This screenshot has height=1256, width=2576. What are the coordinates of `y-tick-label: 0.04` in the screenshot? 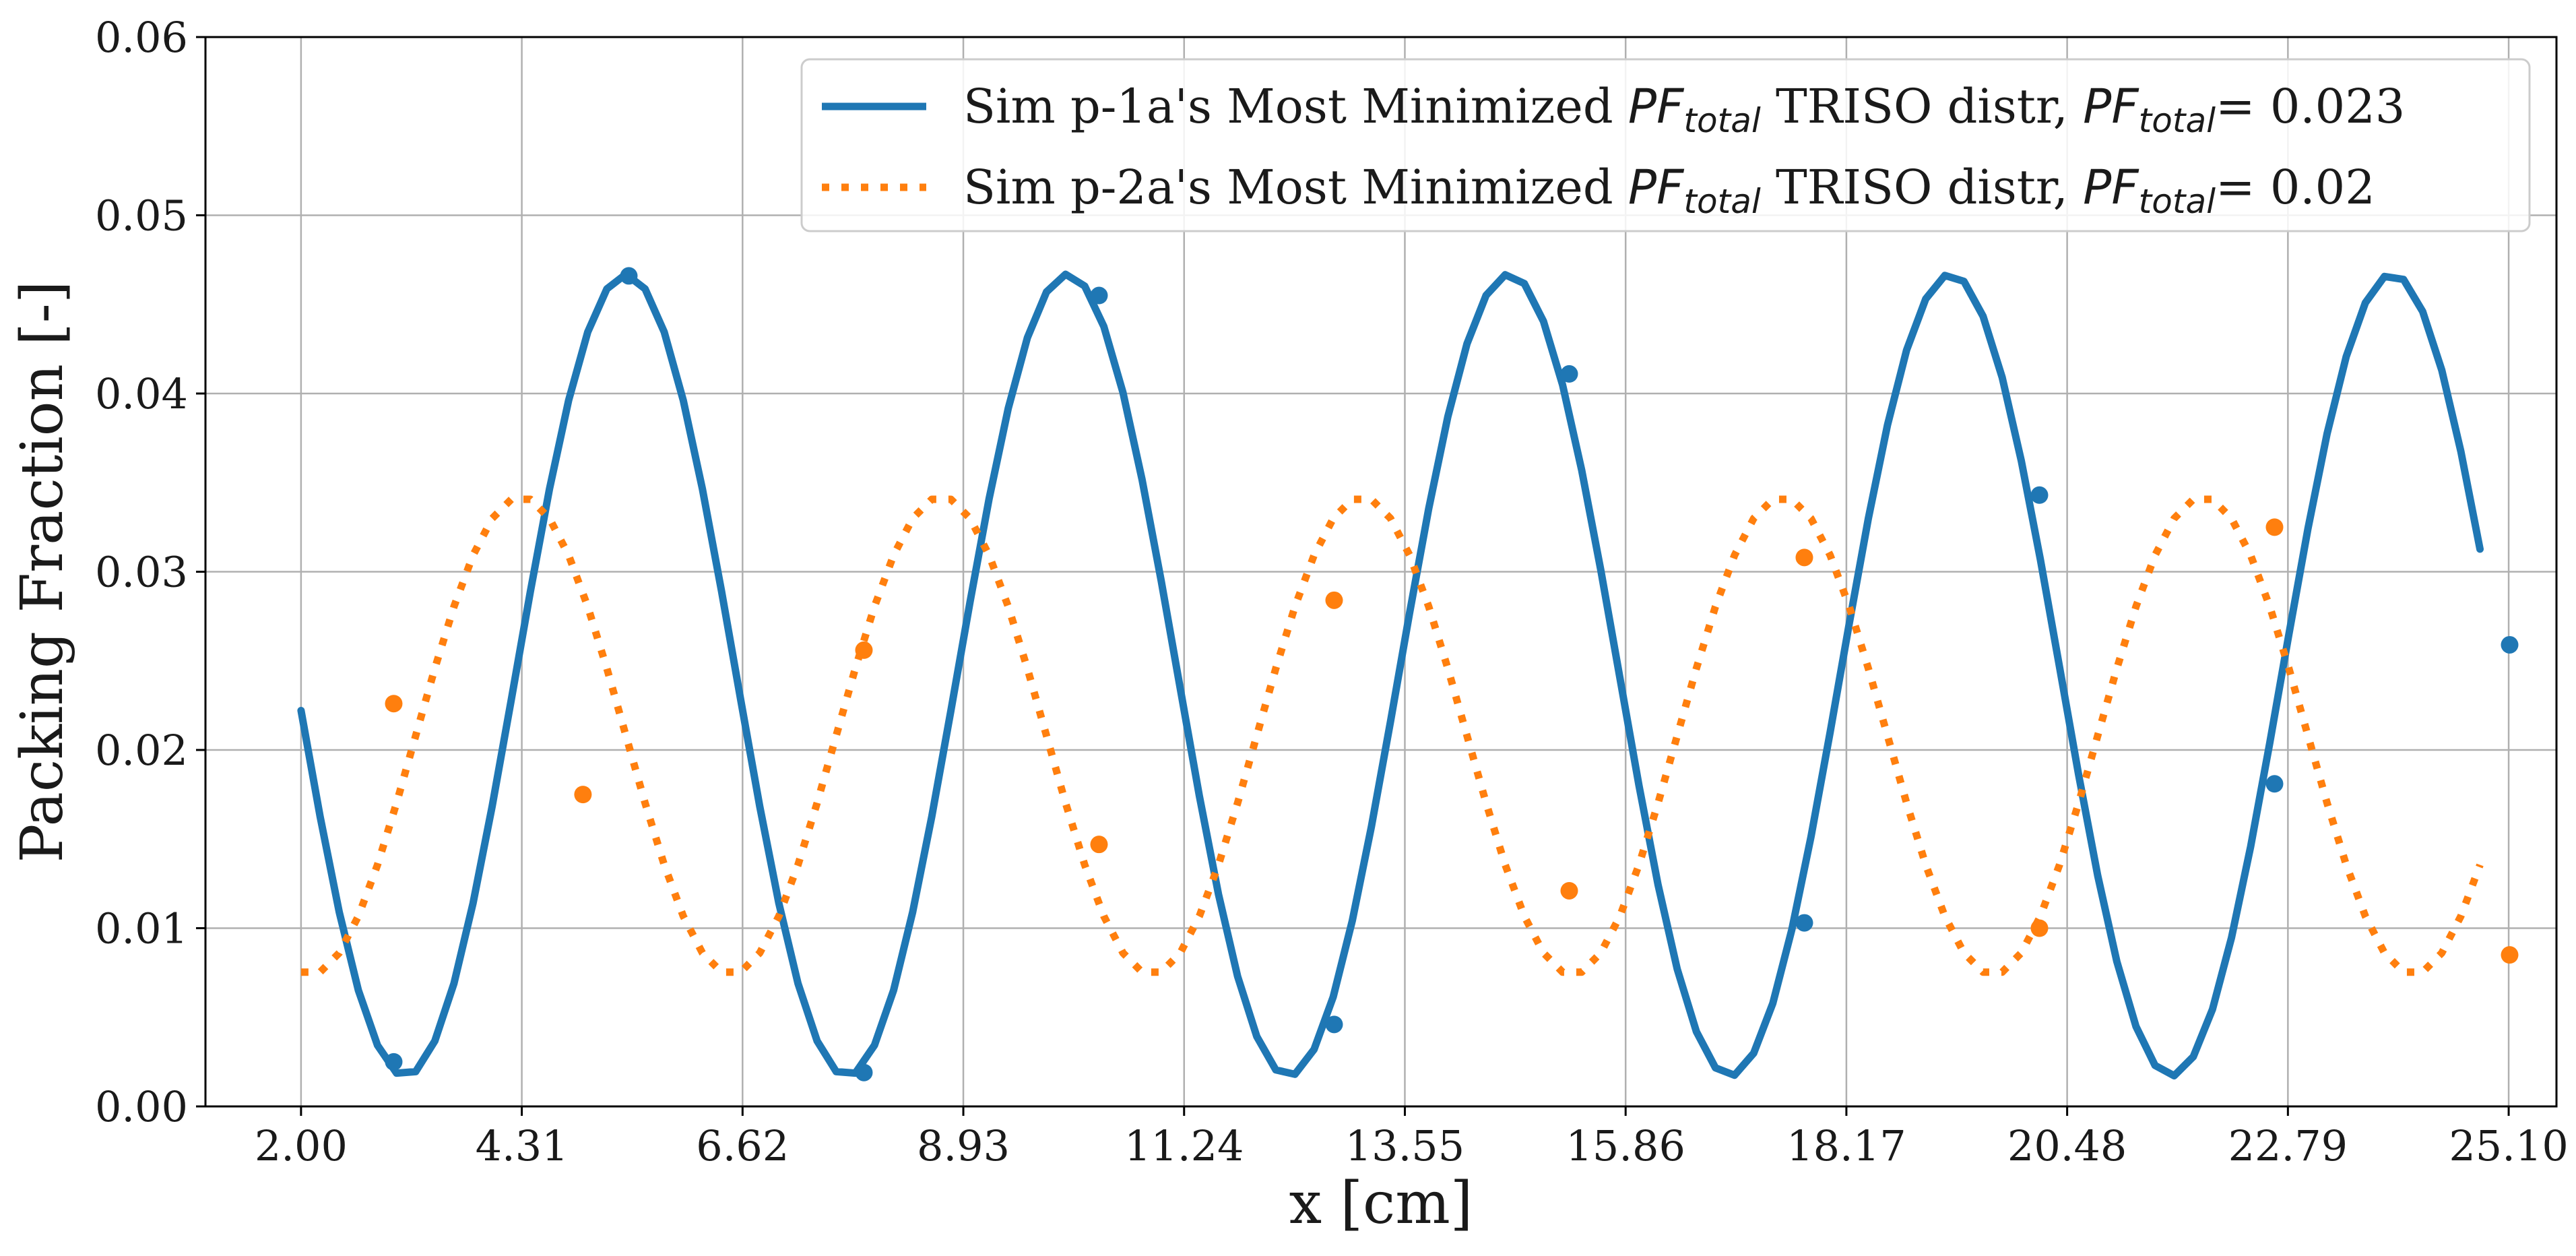 It's located at (141, 393).